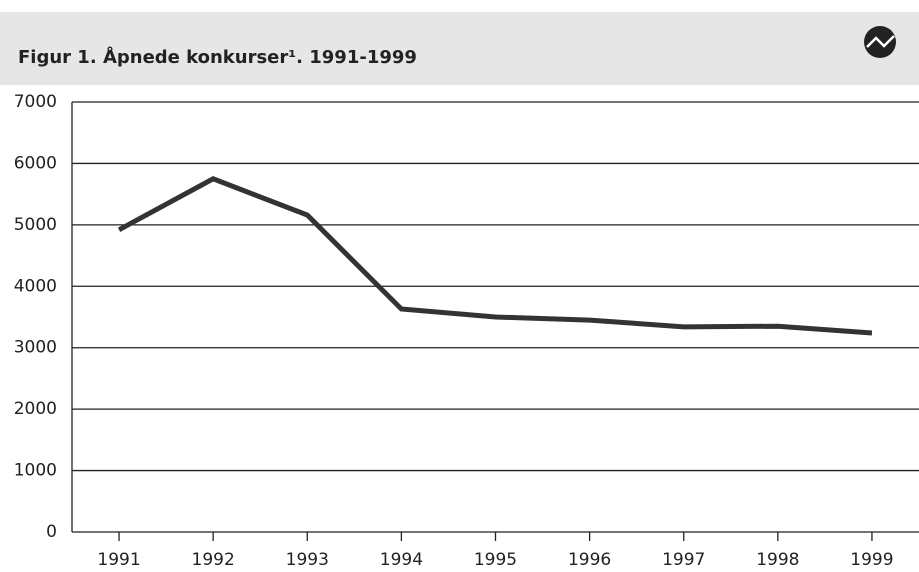 The height and width of the screenshot is (572, 919). What do you see at coordinates (35, 409) in the screenshot?
I see `y-tick-label: 2000` at bounding box center [35, 409].